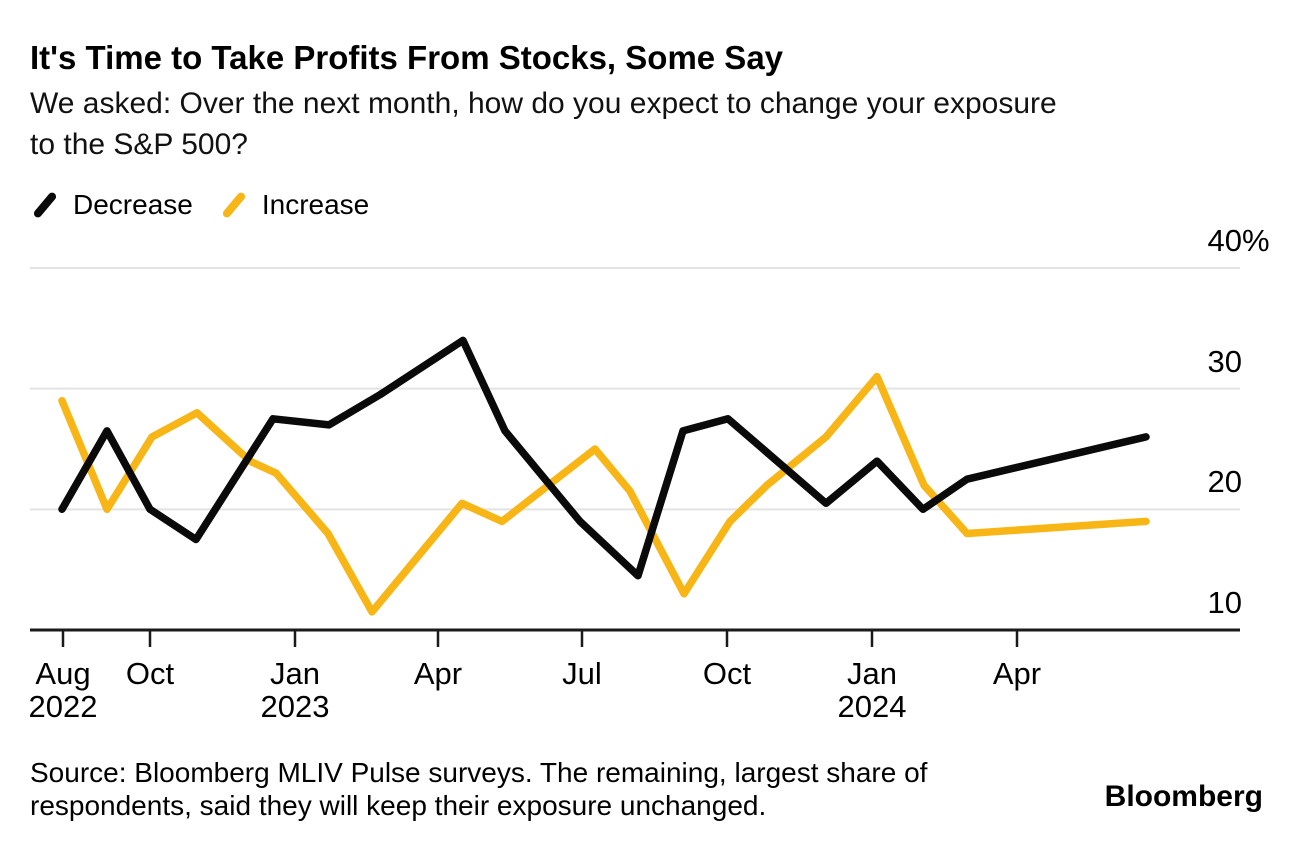  What do you see at coordinates (63, 706) in the screenshot?
I see `x-axis-label-year: 2022` at bounding box center [63, 706].